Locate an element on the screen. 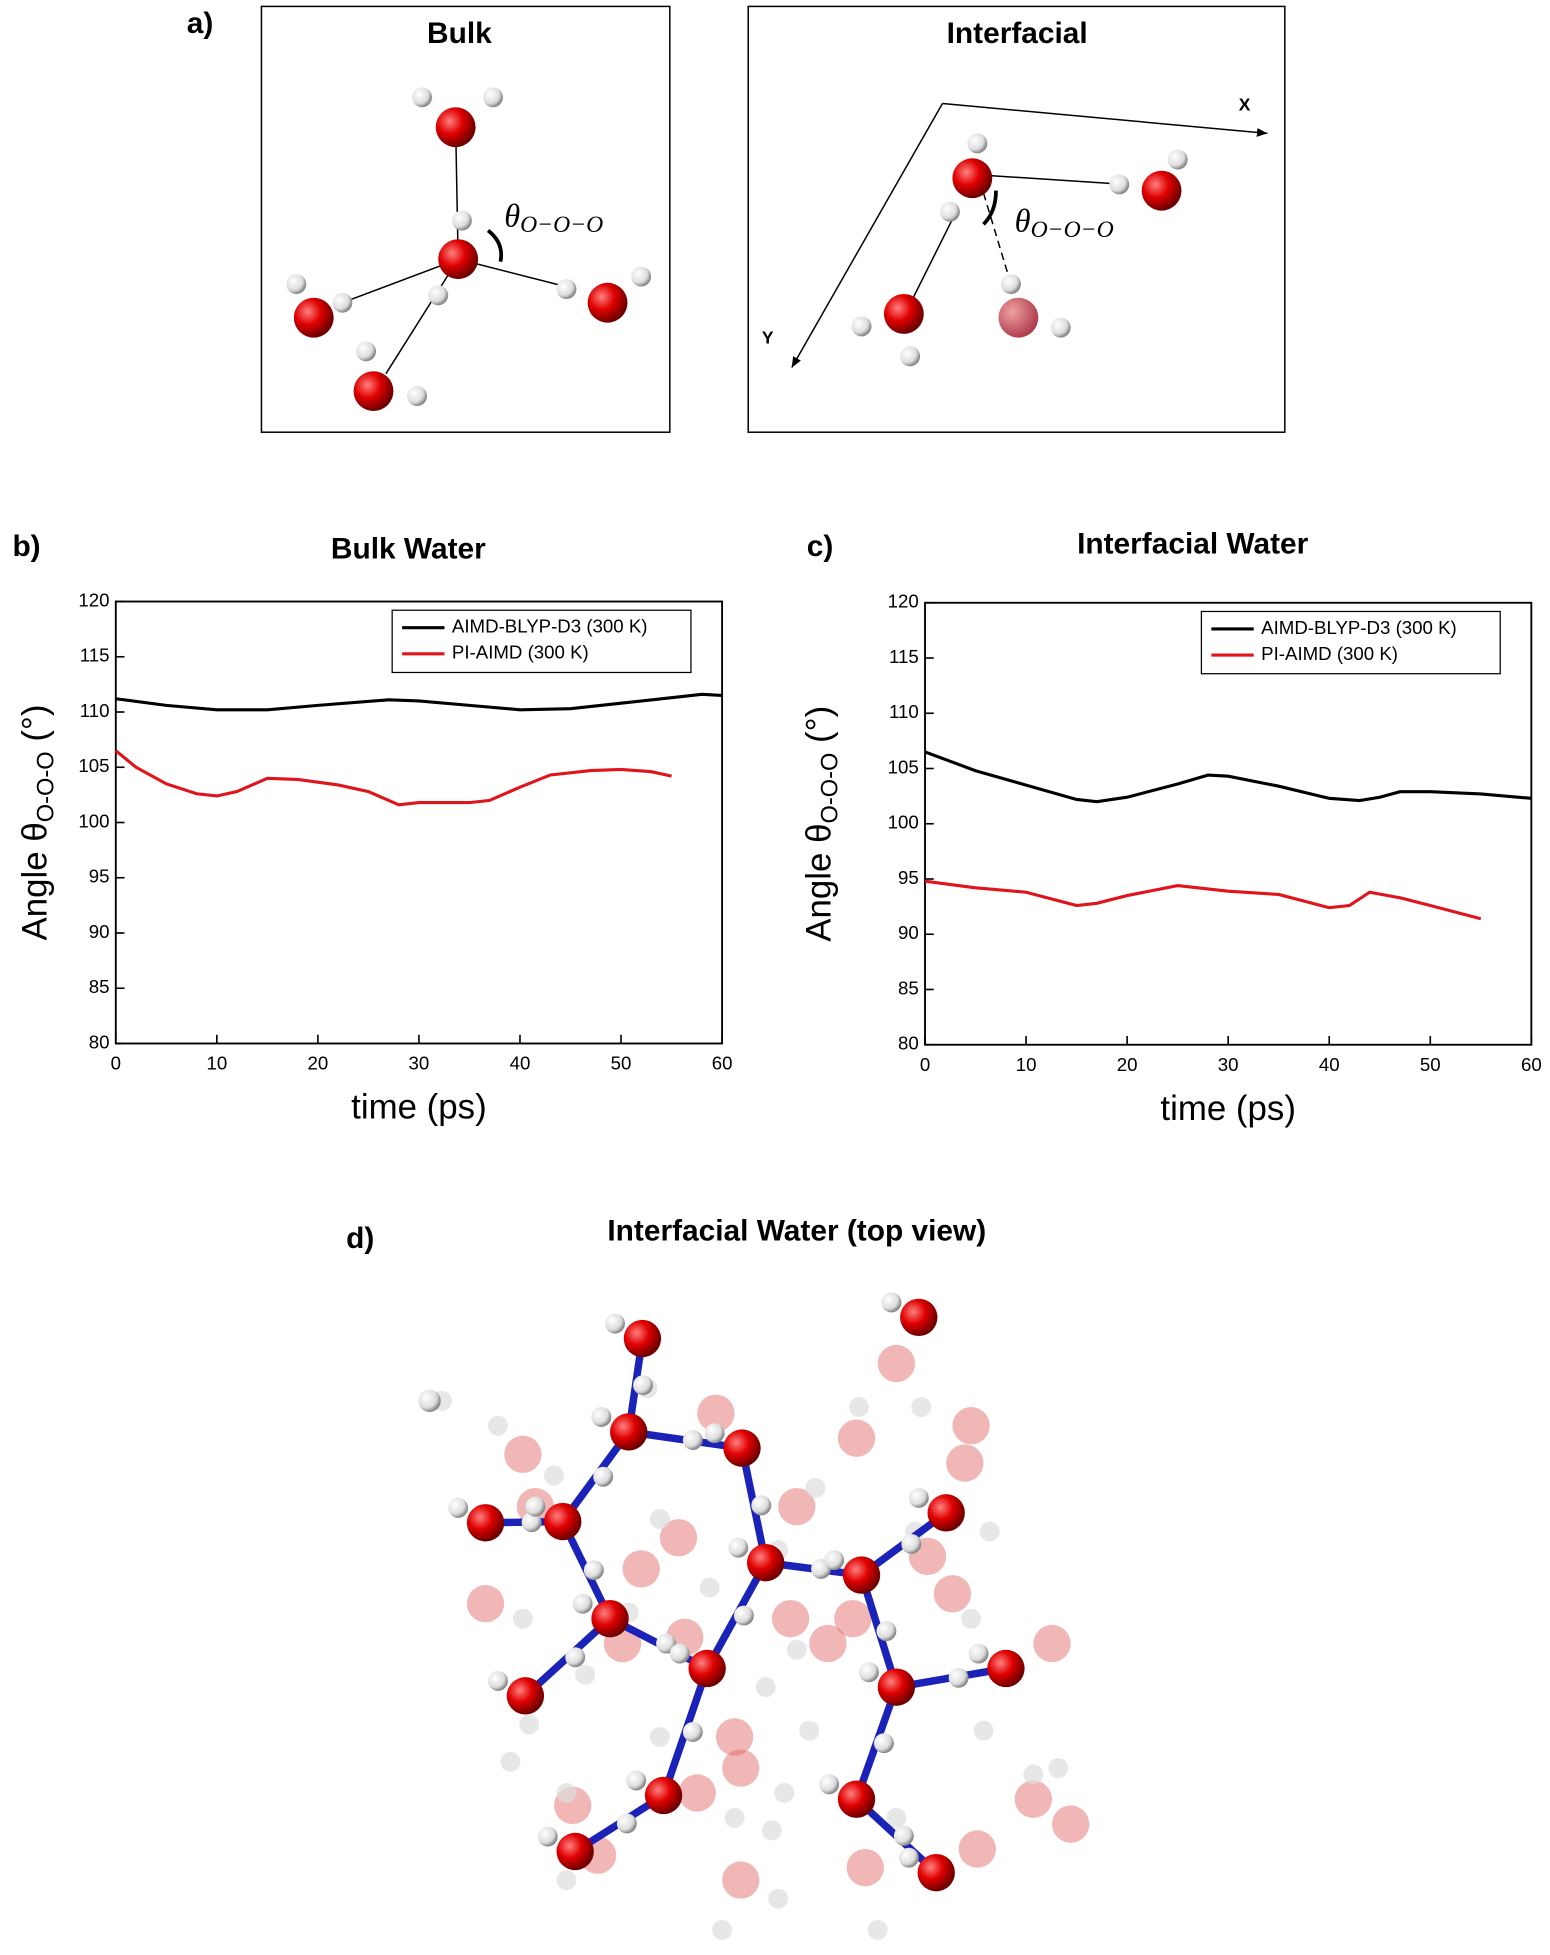  y-tick-label: 85 is located at coordinates (99, 986).